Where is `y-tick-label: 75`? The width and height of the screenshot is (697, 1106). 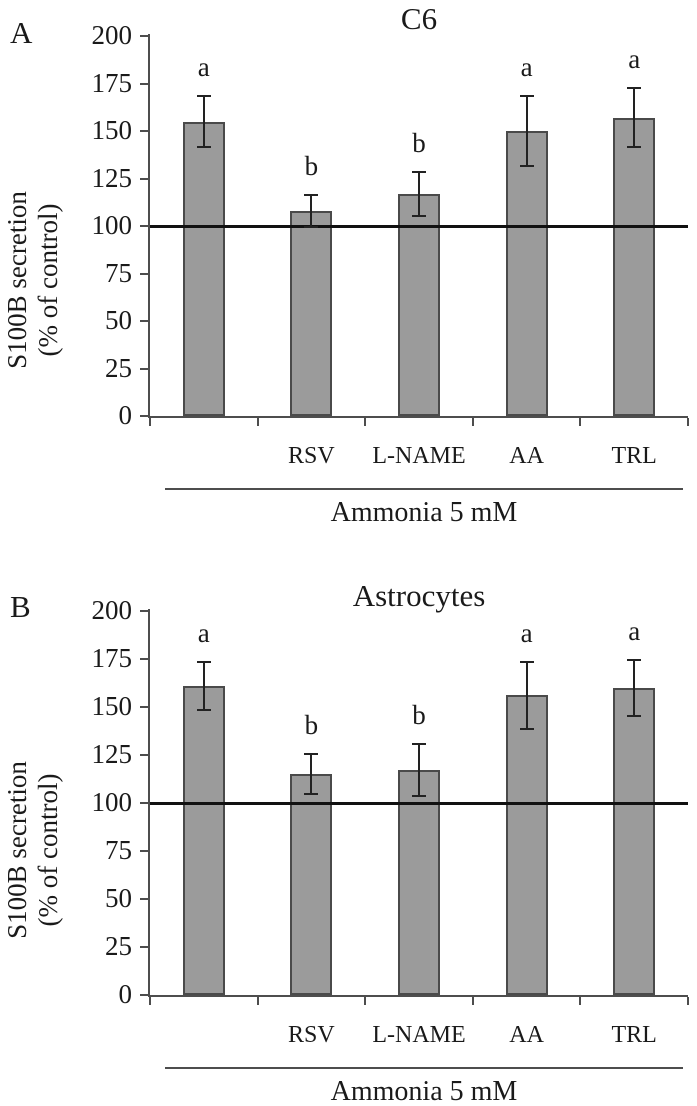
y-tick-label: 75 is located at coordinates (118, 272).